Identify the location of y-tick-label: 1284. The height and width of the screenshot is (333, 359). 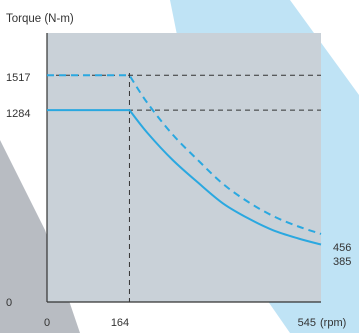
(18, 114).